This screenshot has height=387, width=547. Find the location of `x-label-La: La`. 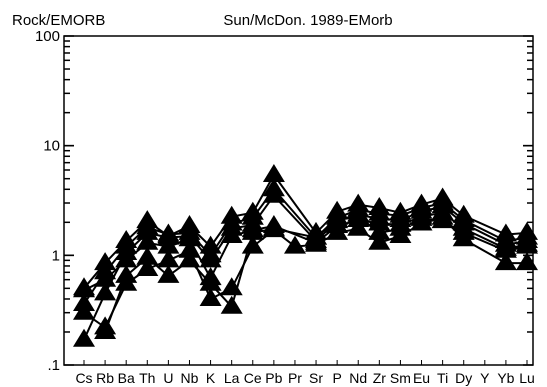

x-label-La: La is located at coordinates (232, 378).